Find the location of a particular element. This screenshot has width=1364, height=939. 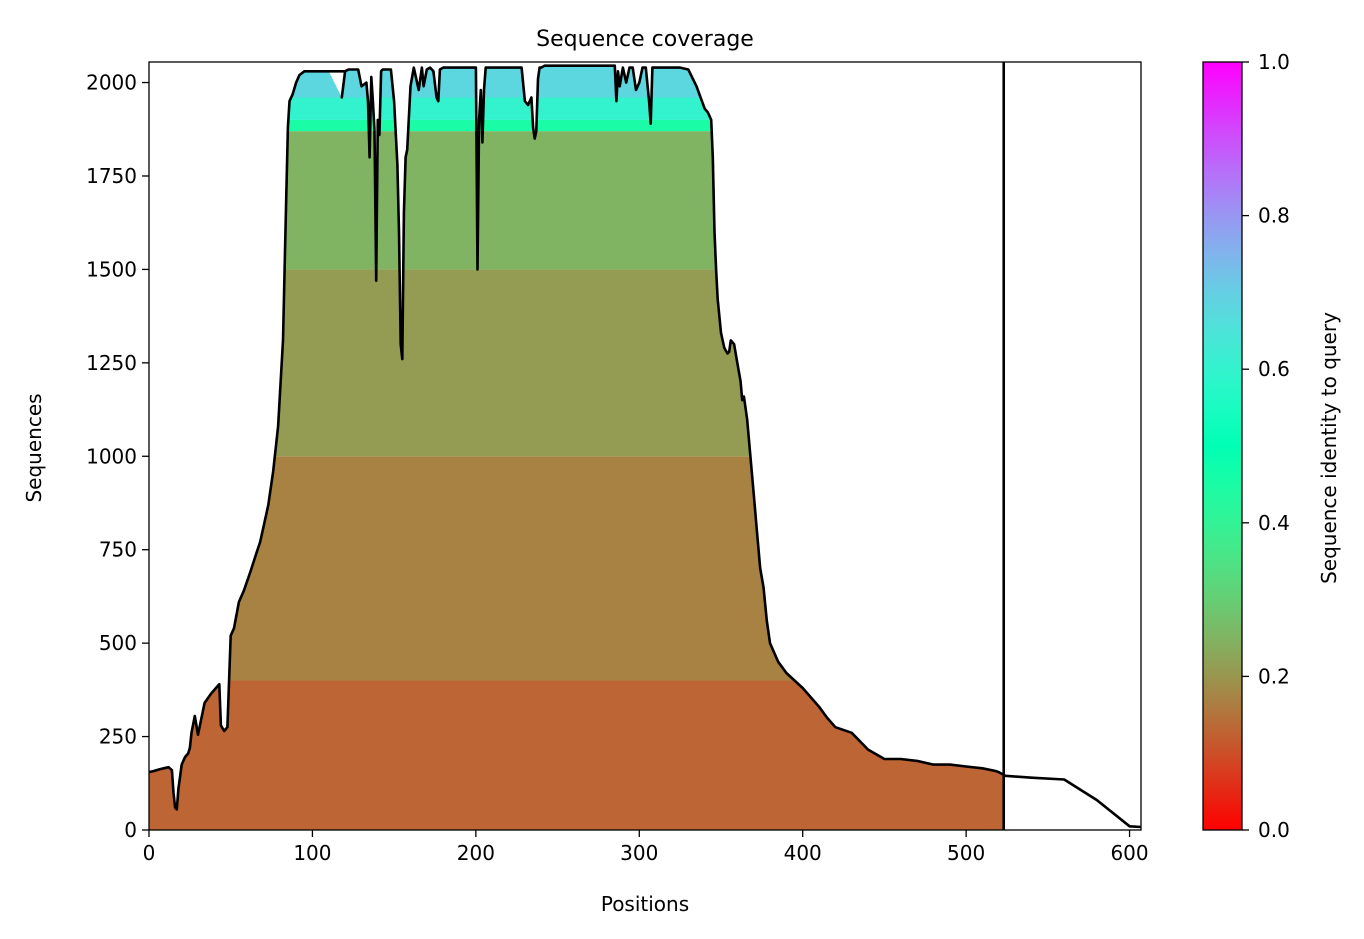

chart-title: Sequence coverage is located at coordinates (645, 39).